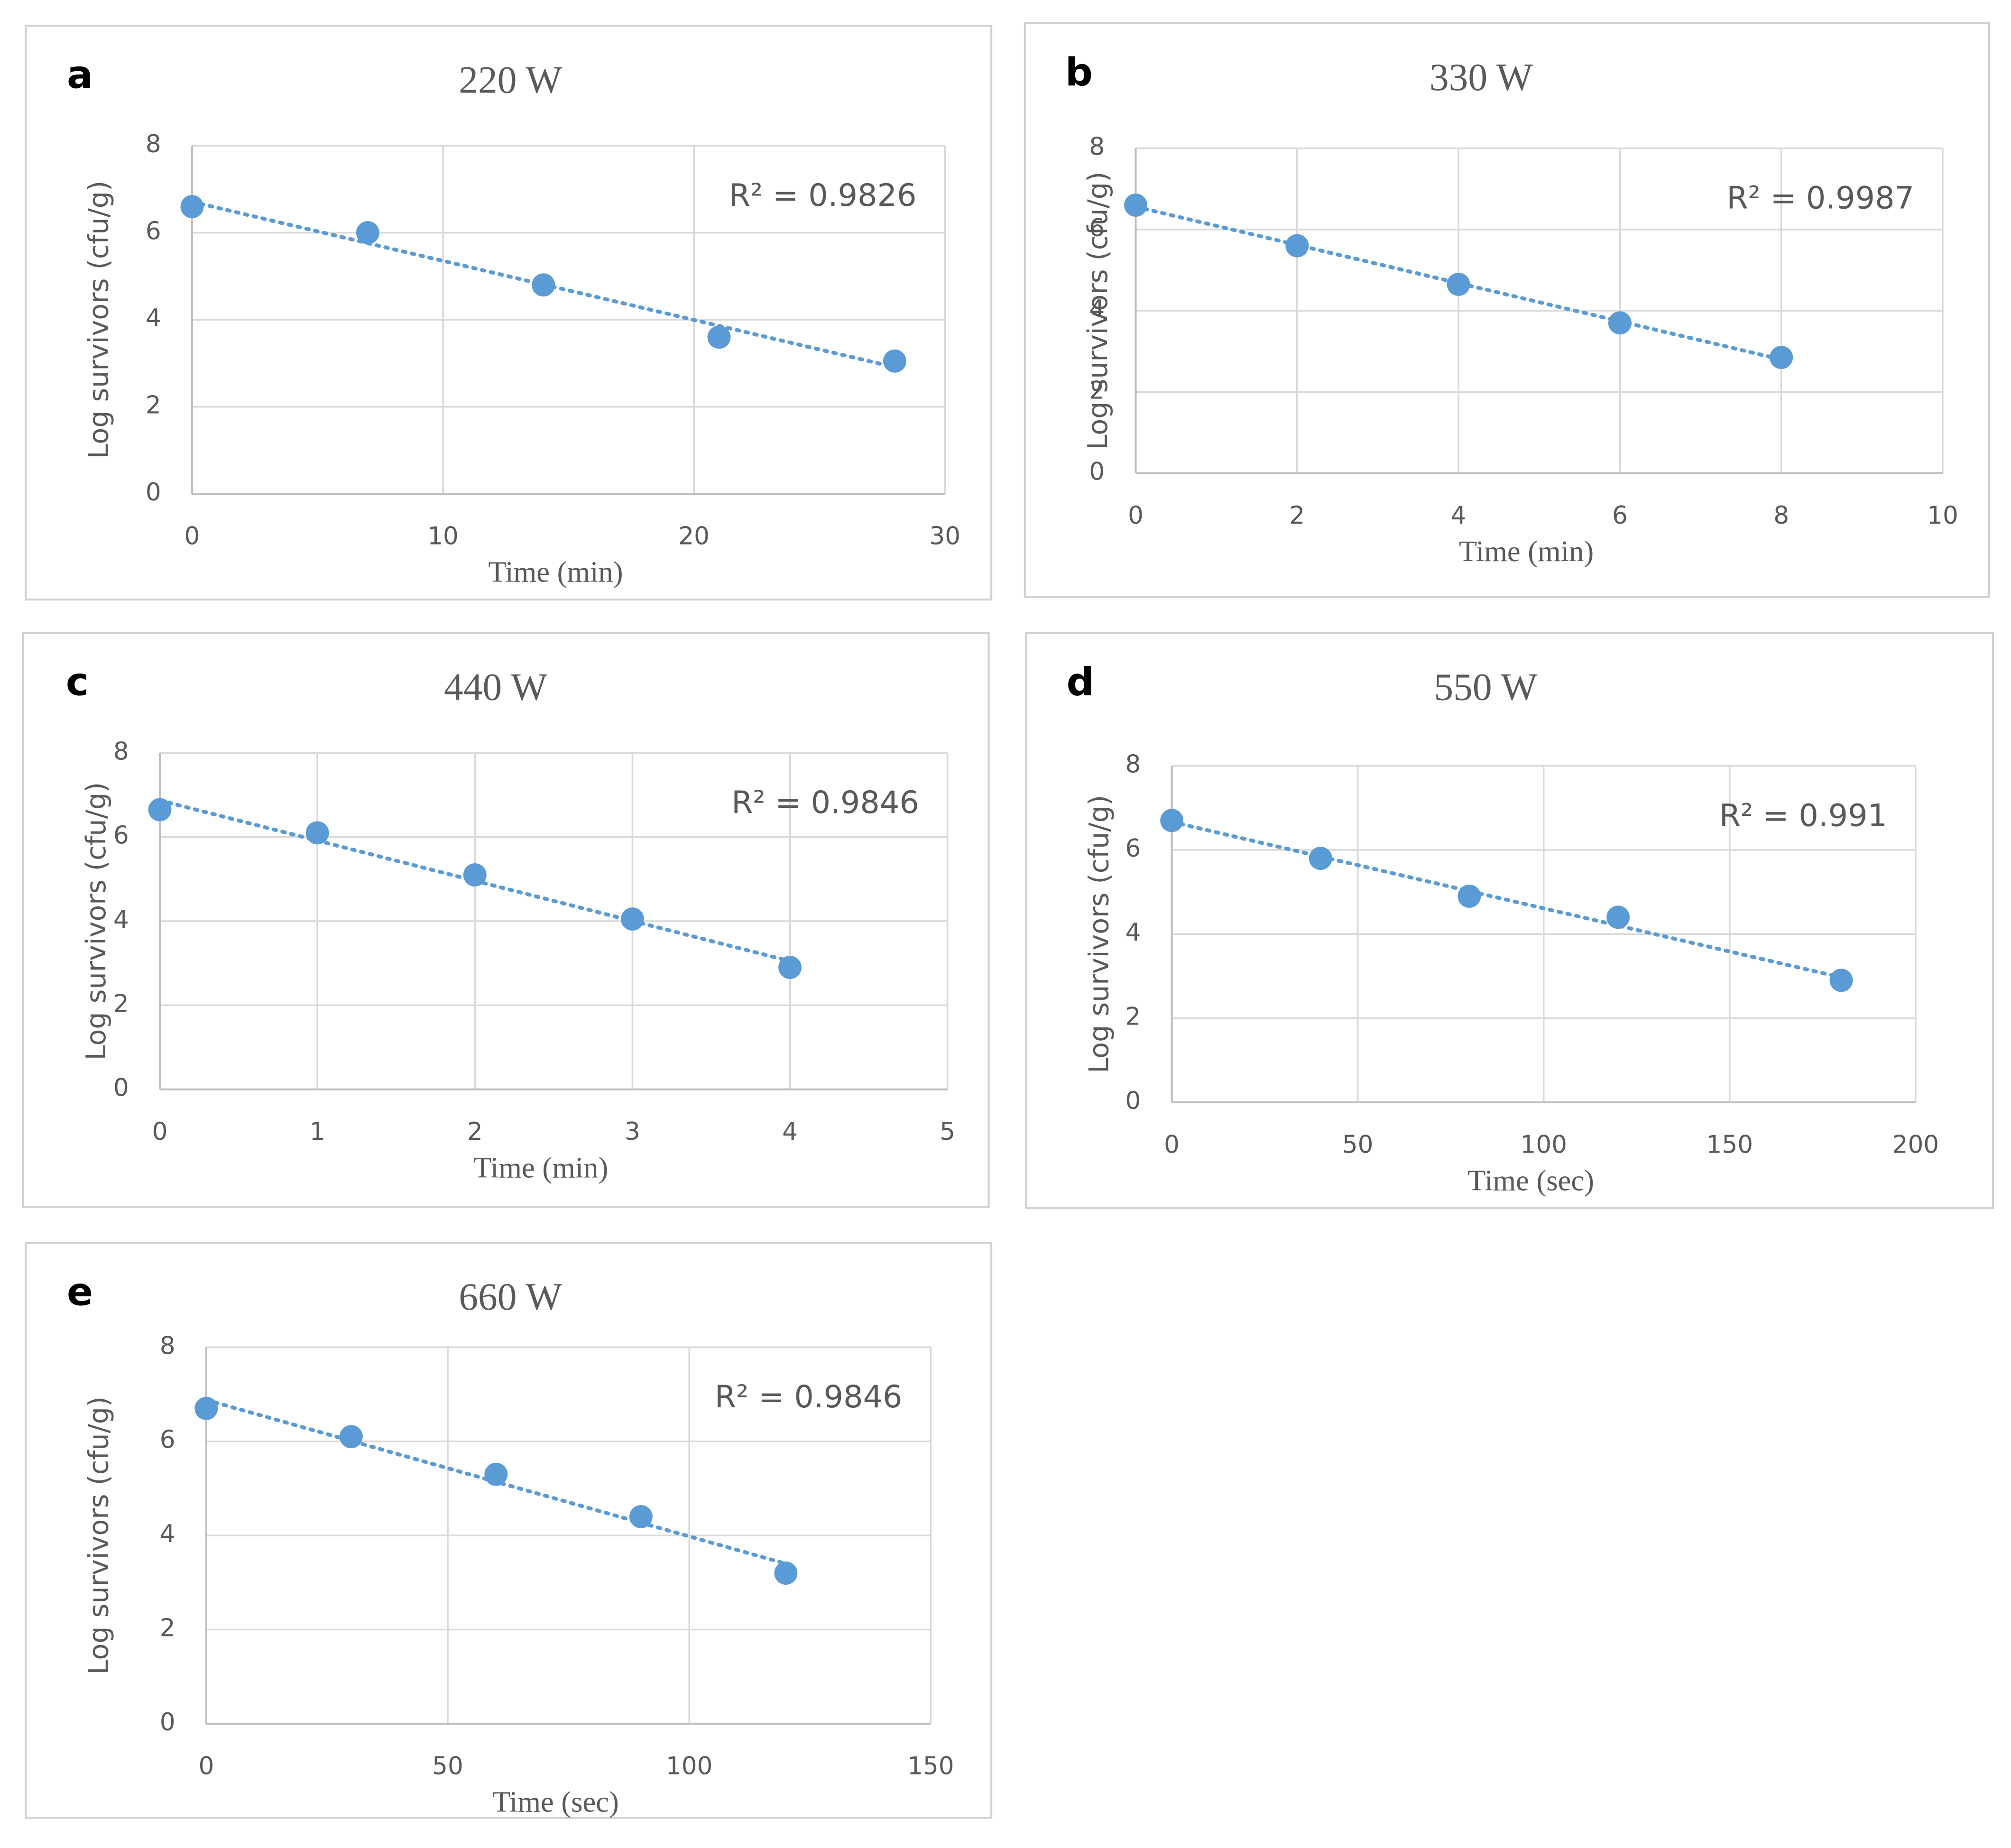  I want to click on annotation: R² = 0.9987, so click(1820, 198).